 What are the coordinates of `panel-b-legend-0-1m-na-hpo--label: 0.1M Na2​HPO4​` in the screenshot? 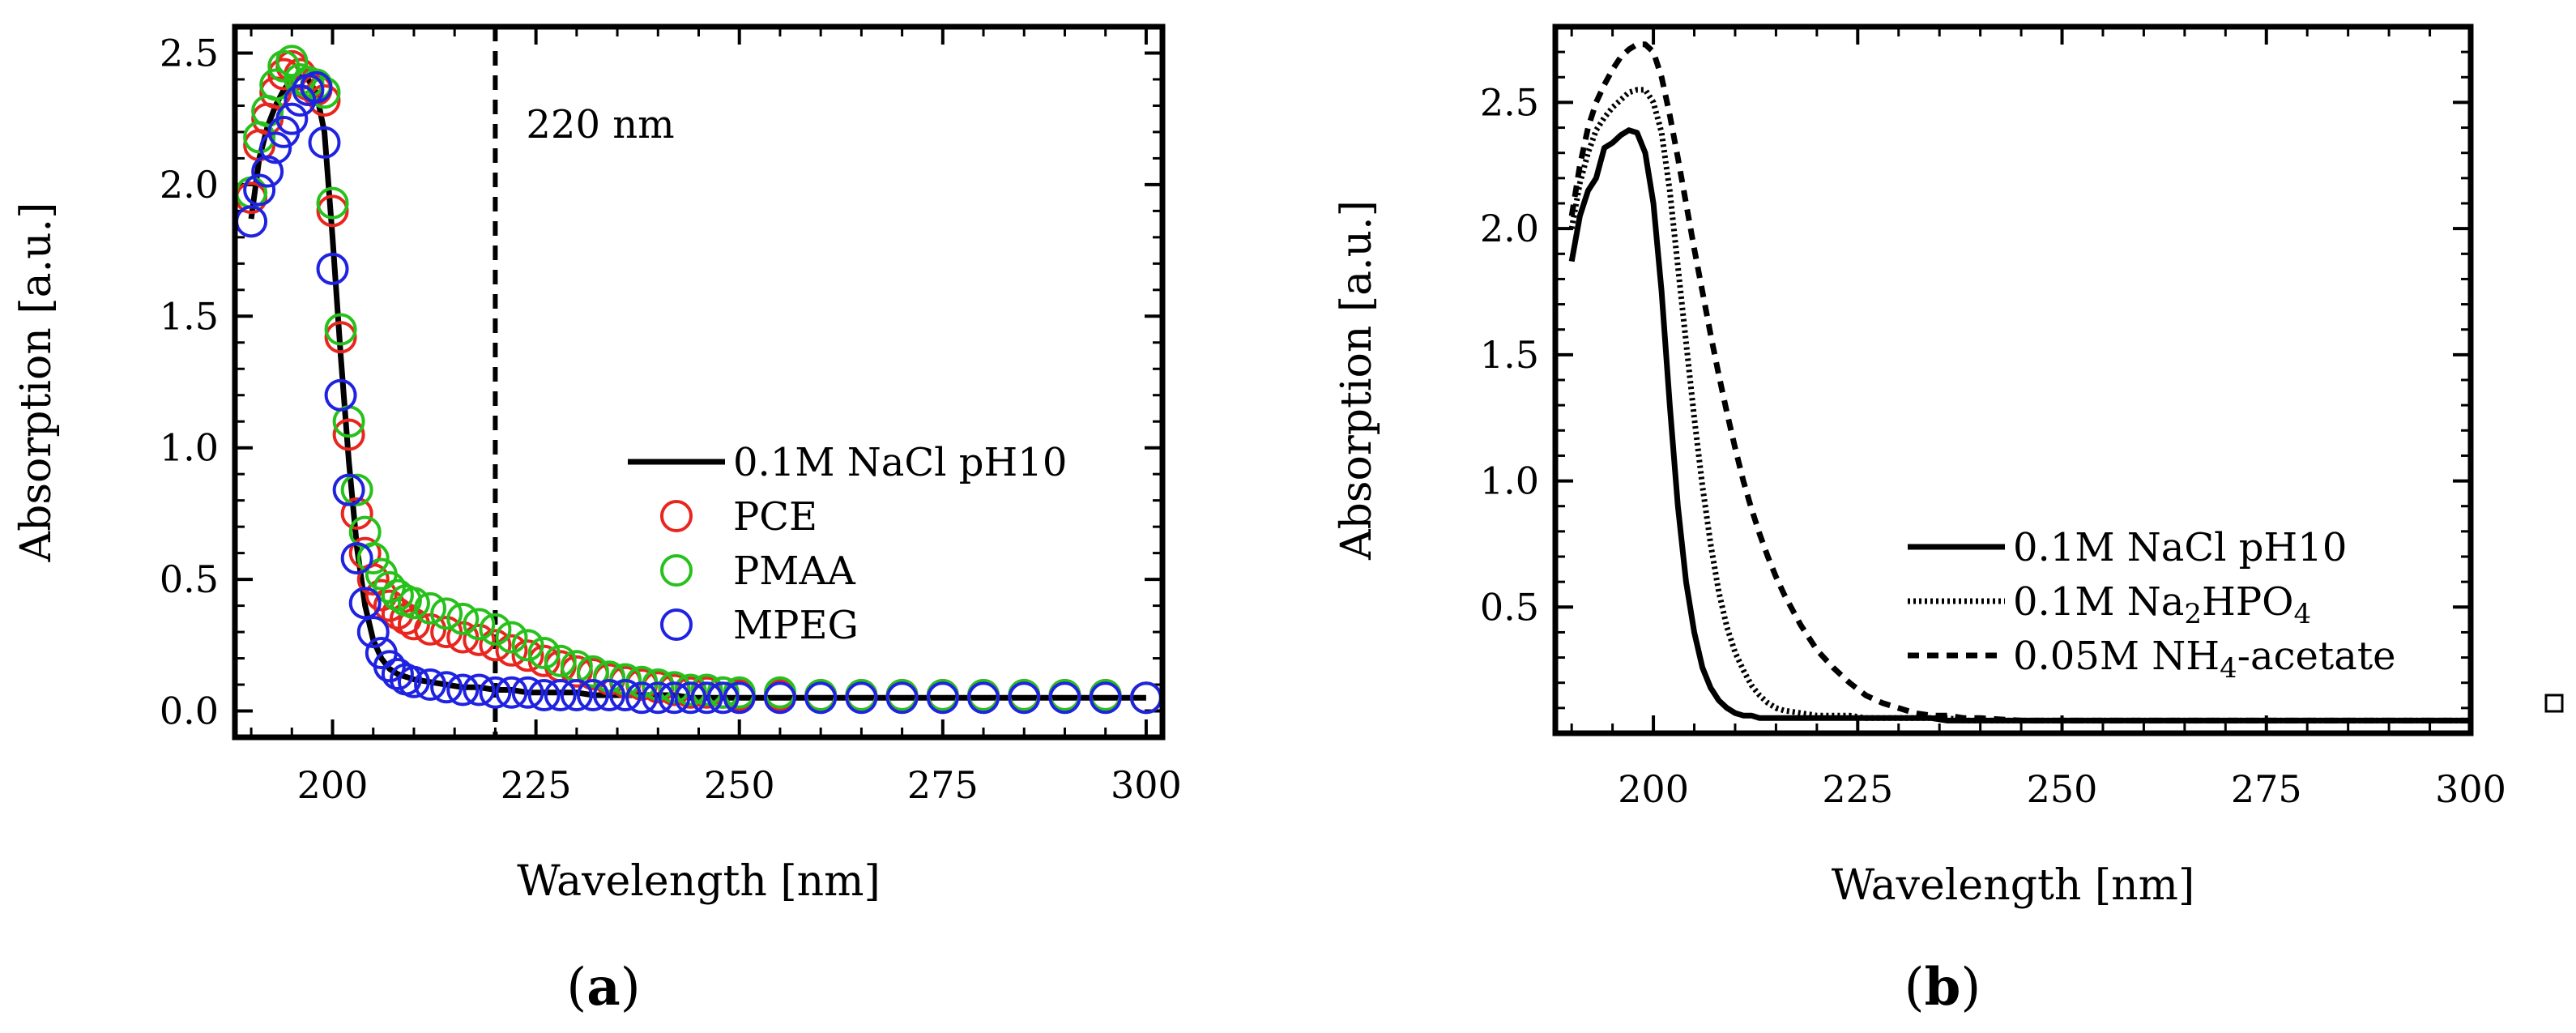 It's located at (2162, 604).